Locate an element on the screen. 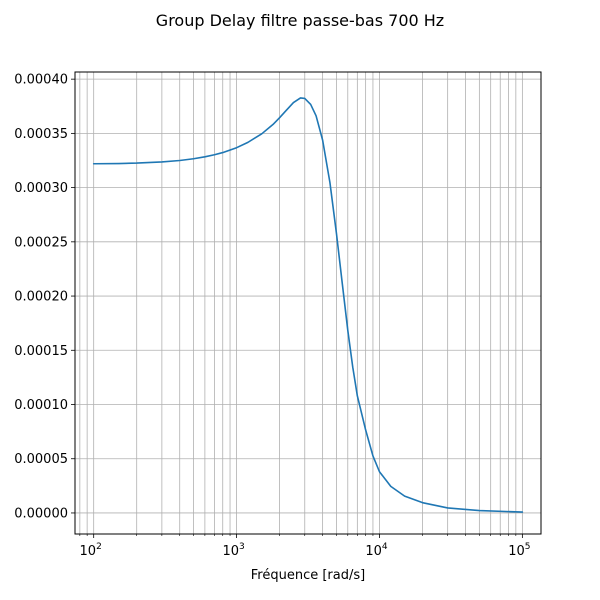 The width and height of the screenshot is (600, 600). x-axis-label: Fréquence [rad/s] is located at coordinates (308, 575).